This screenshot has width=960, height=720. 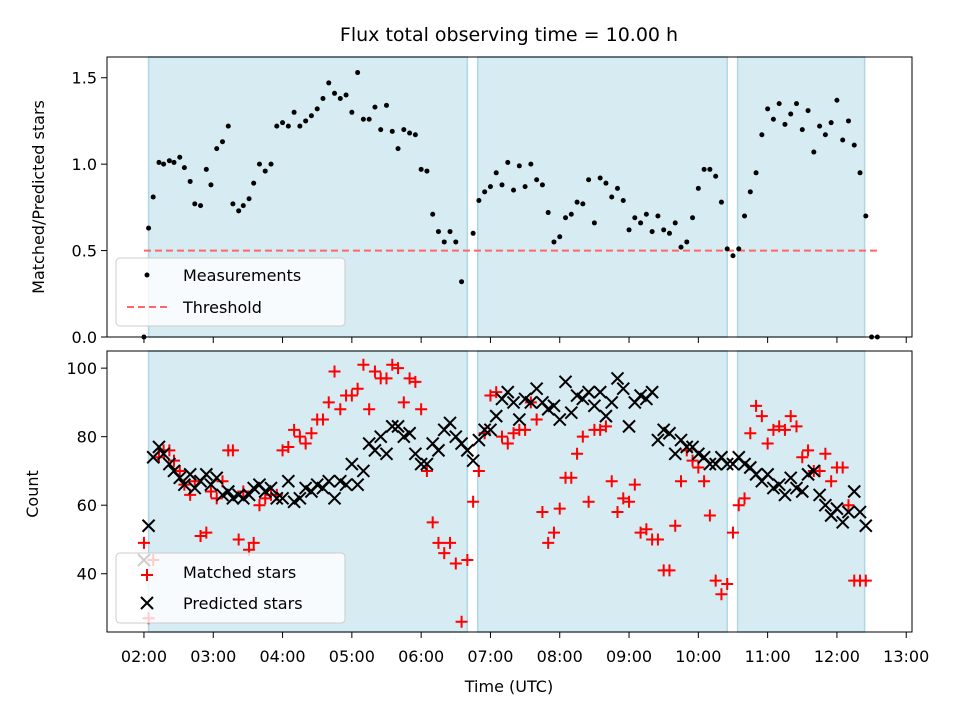 What do you see at coordinates (242, 275) in the screenshot?
I see `legend-measurements-label: Measurements` at bounding box center [242, 275].